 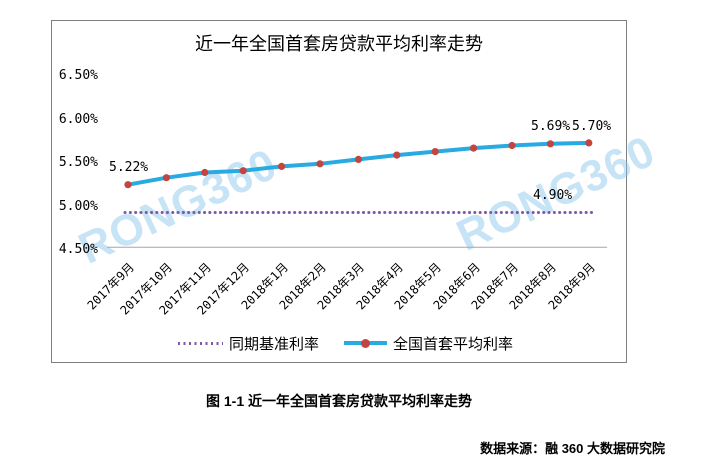 What do you see at coordinates (358, 163) in the screenshot?
I see `main-series-line` at bounding box center [358, 163].